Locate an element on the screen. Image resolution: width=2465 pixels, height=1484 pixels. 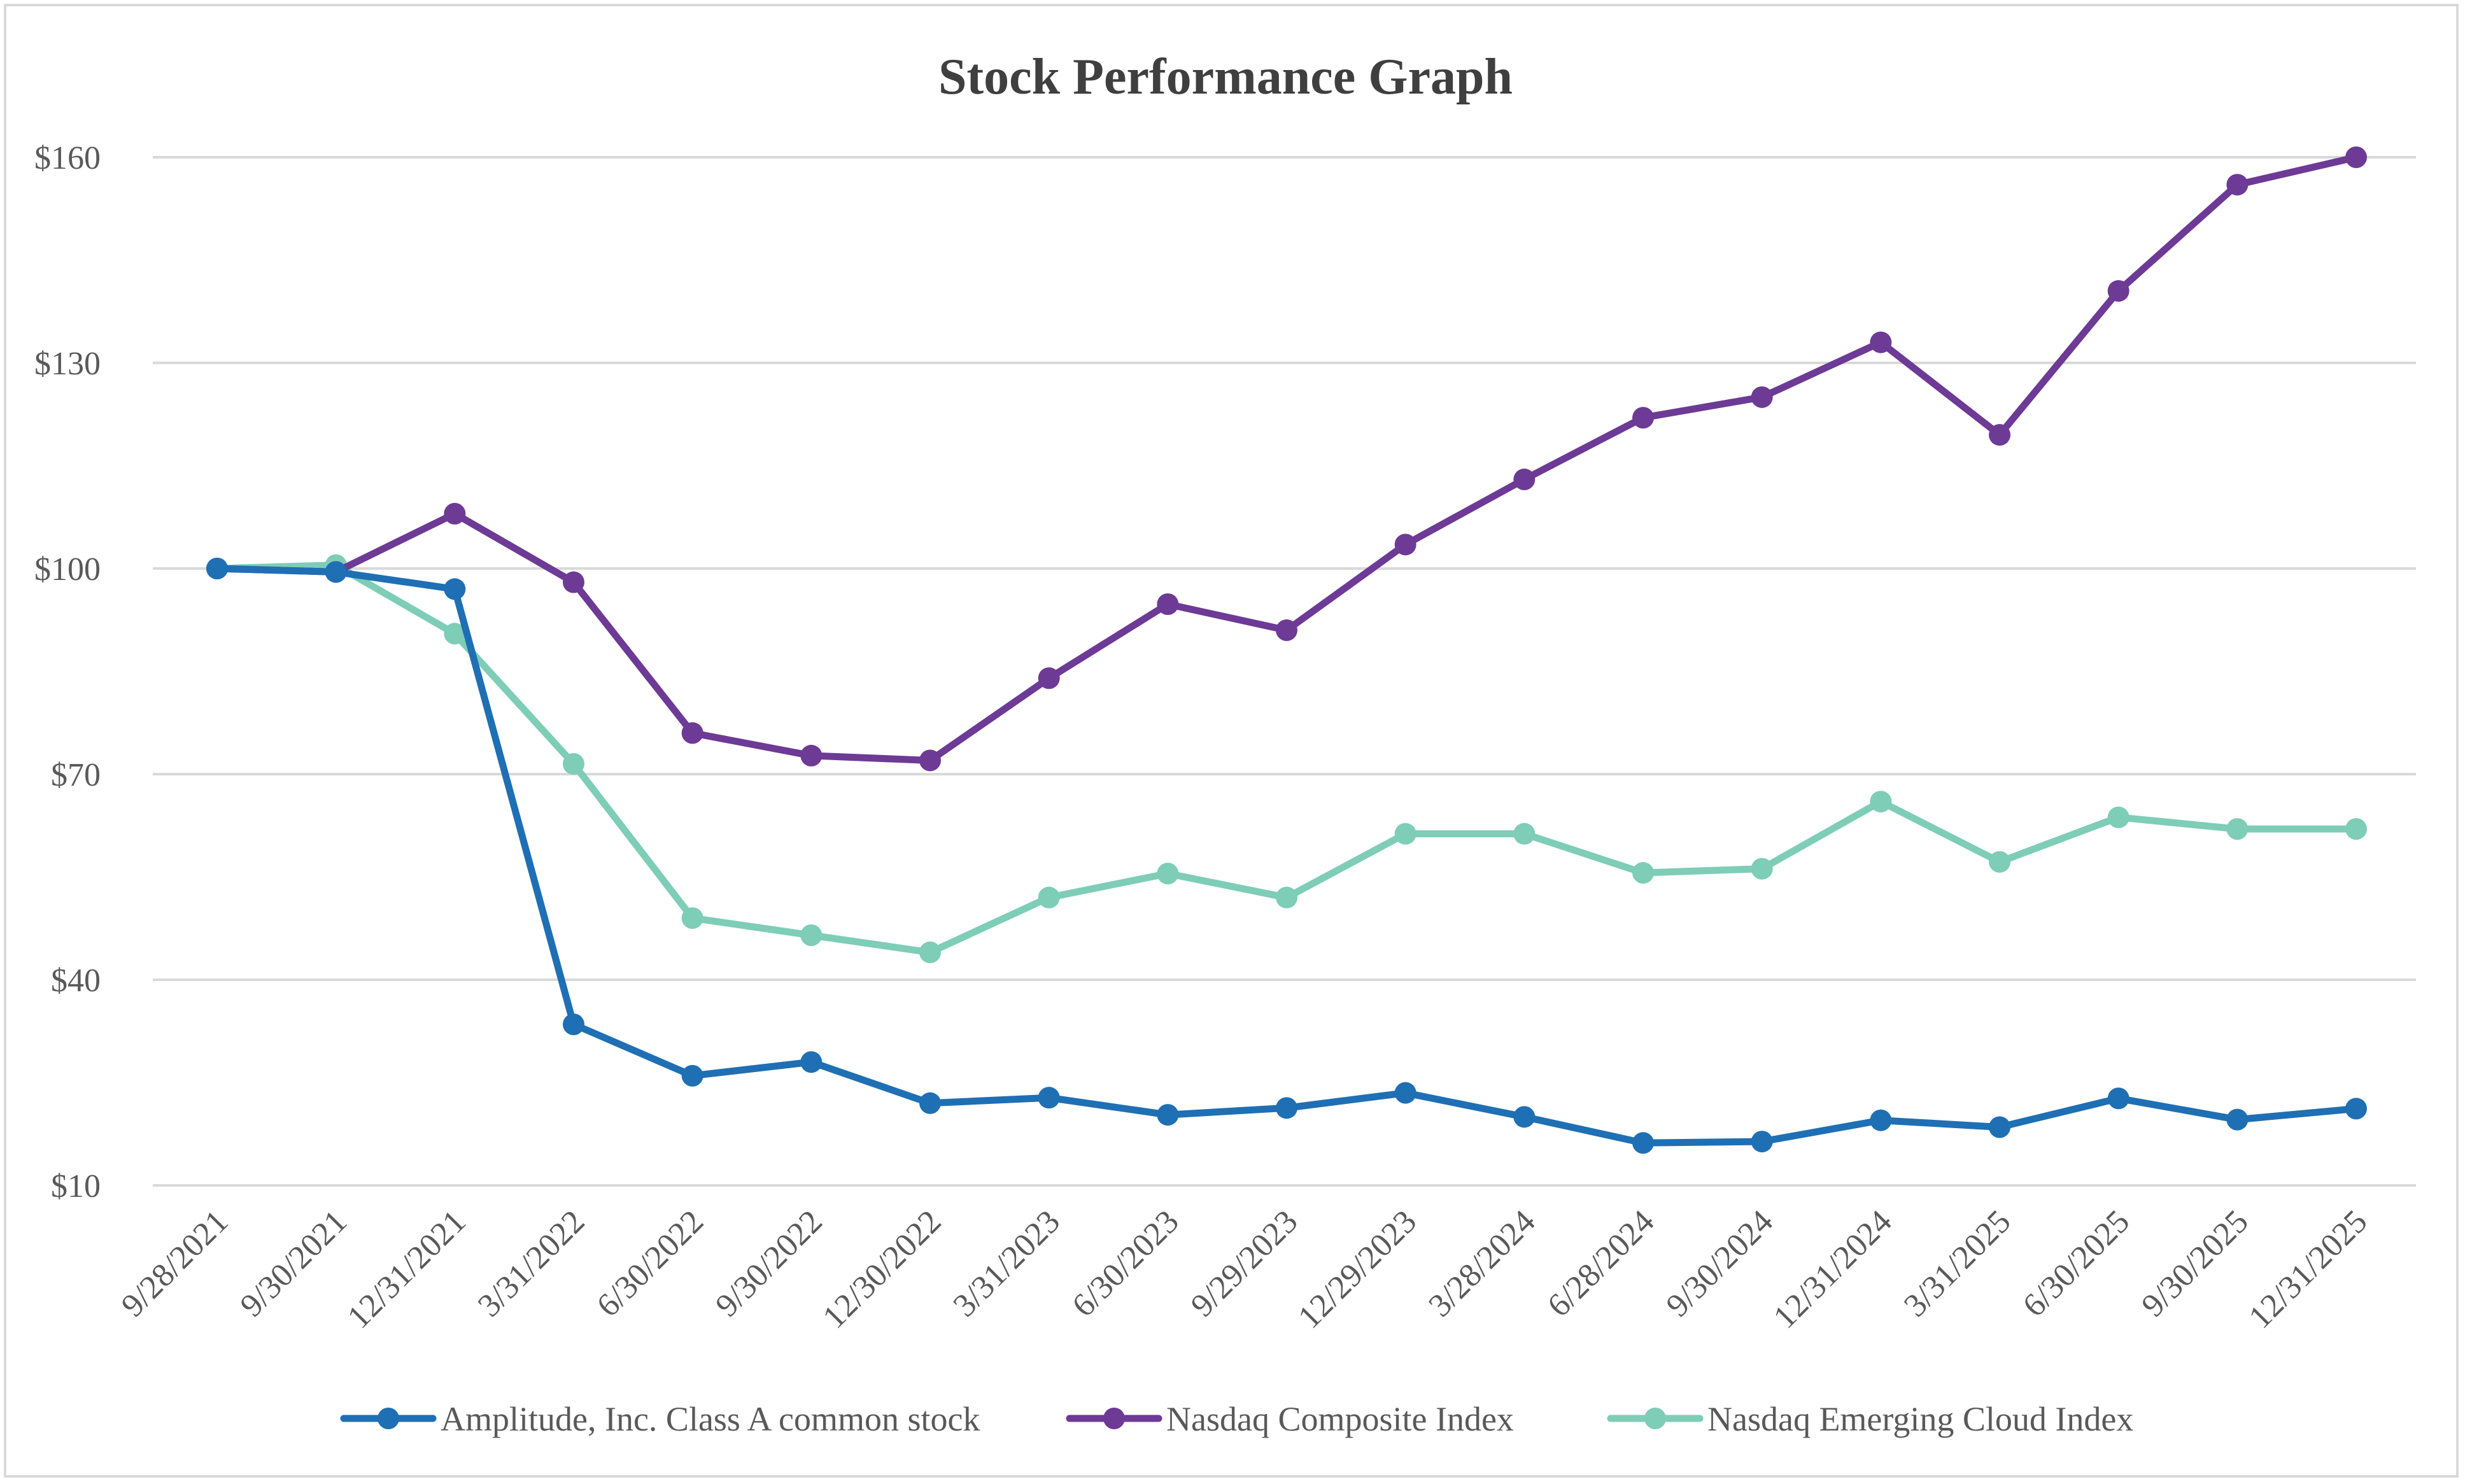
y-tick-label: $70 is located at coordinates (76, 775).